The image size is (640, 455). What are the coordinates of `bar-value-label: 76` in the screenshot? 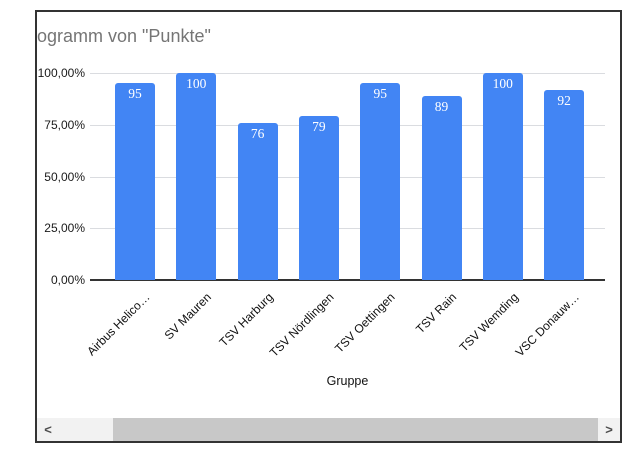 It's located at (257, 133).